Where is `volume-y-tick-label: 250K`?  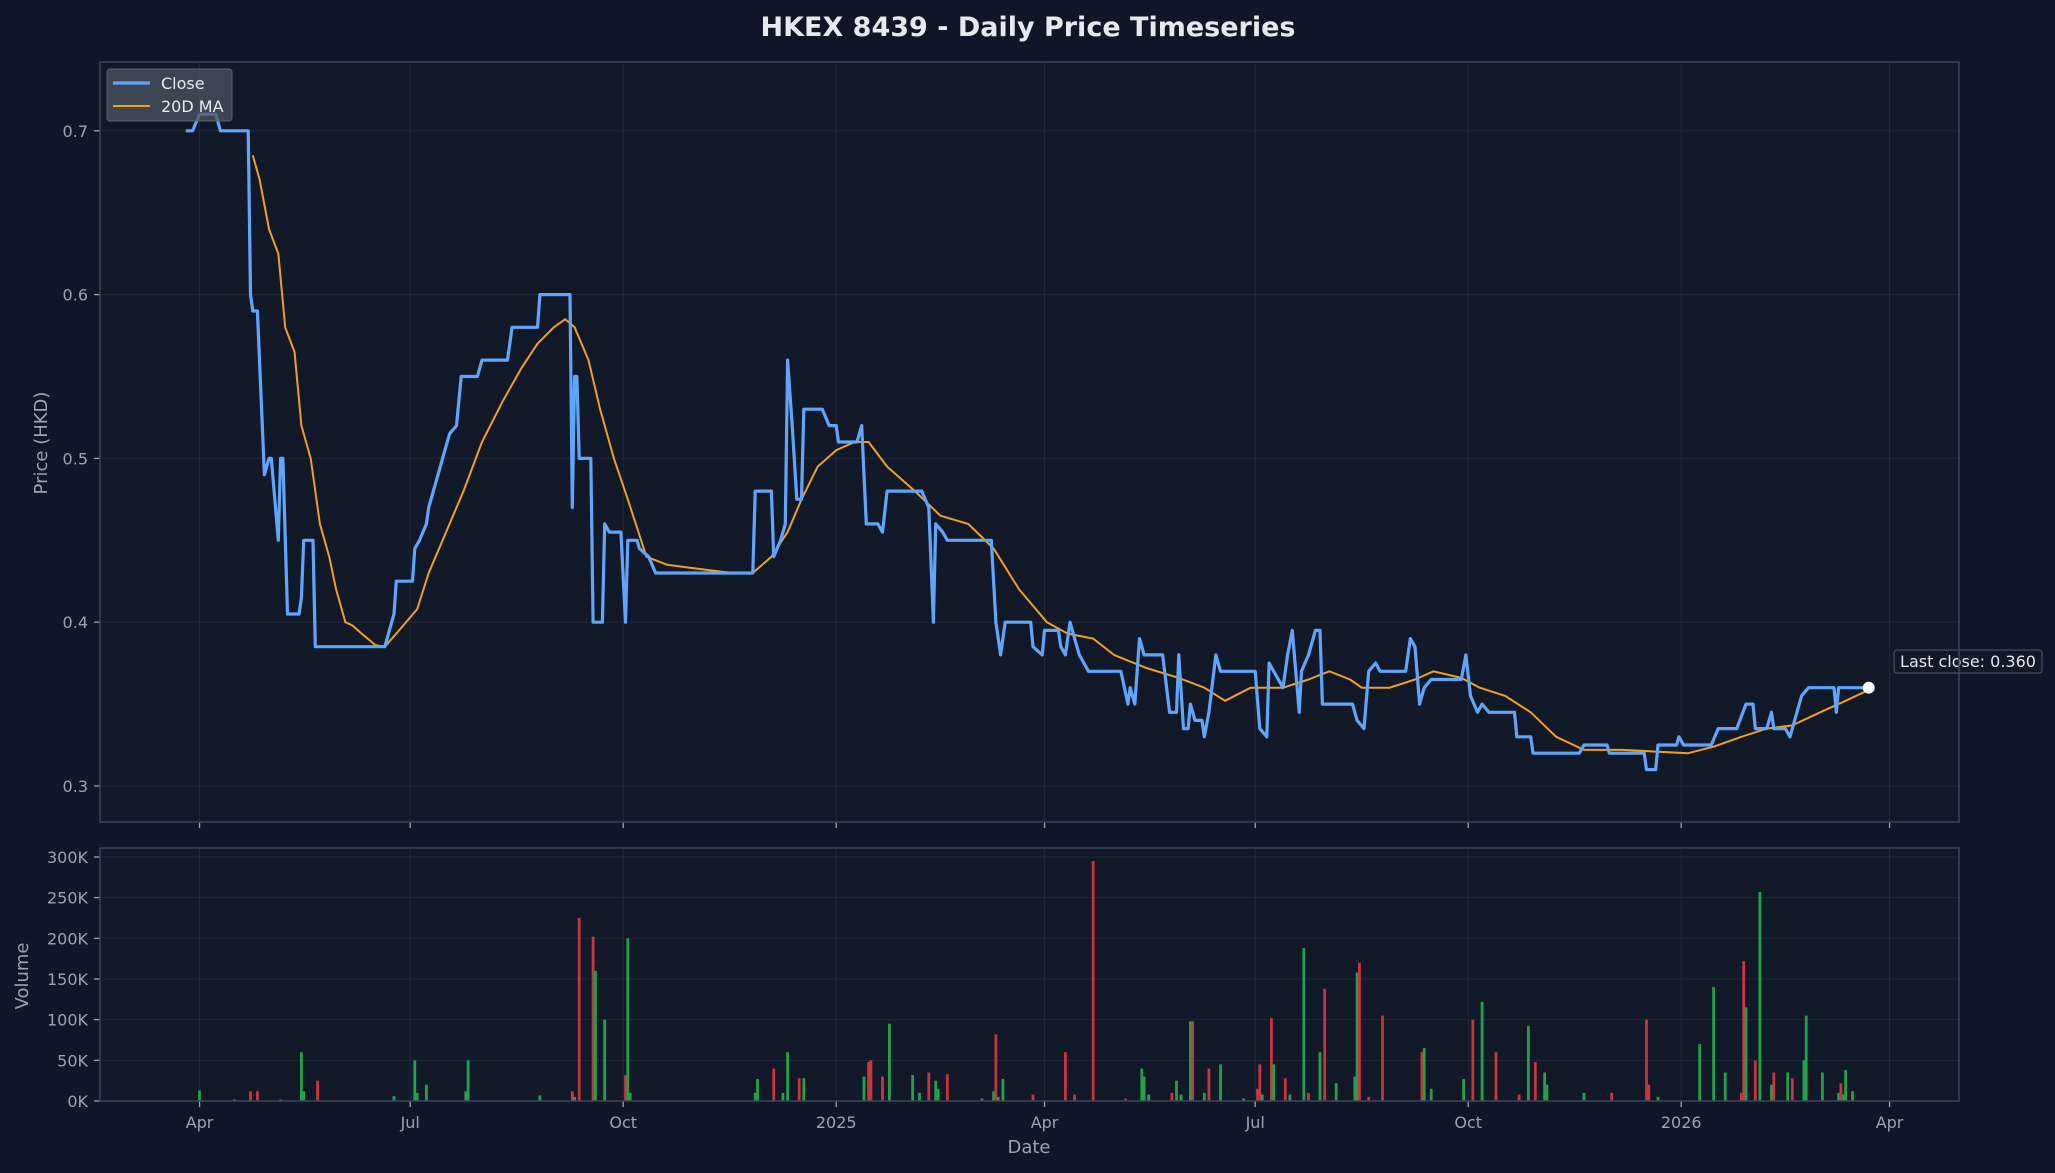 volume-y-tick-label: 250K is located at coordinates (68, 898).